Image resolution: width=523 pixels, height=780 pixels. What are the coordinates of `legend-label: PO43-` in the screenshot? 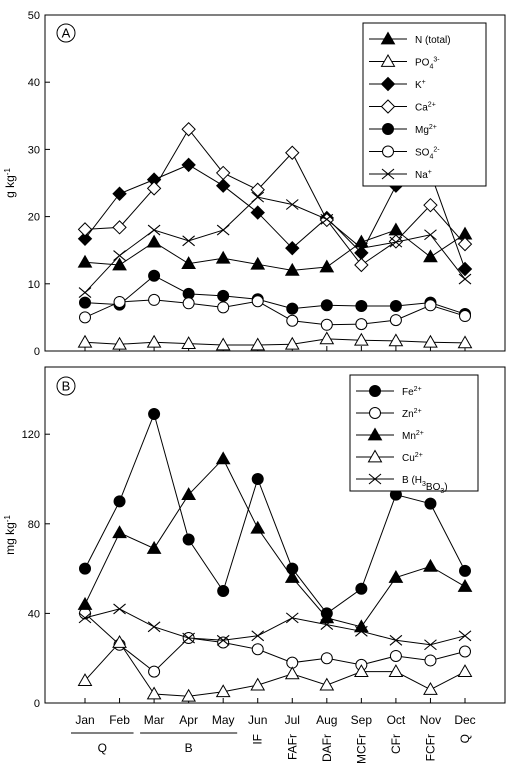 It's located at (427, 64).